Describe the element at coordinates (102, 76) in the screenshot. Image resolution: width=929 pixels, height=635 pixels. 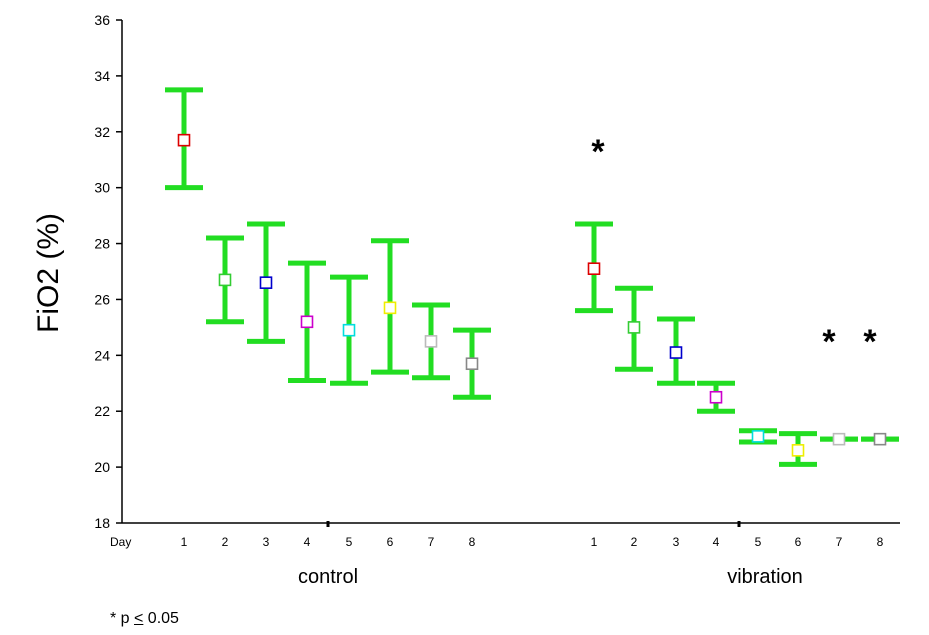
I see `y-tick-label: 34` at that location.